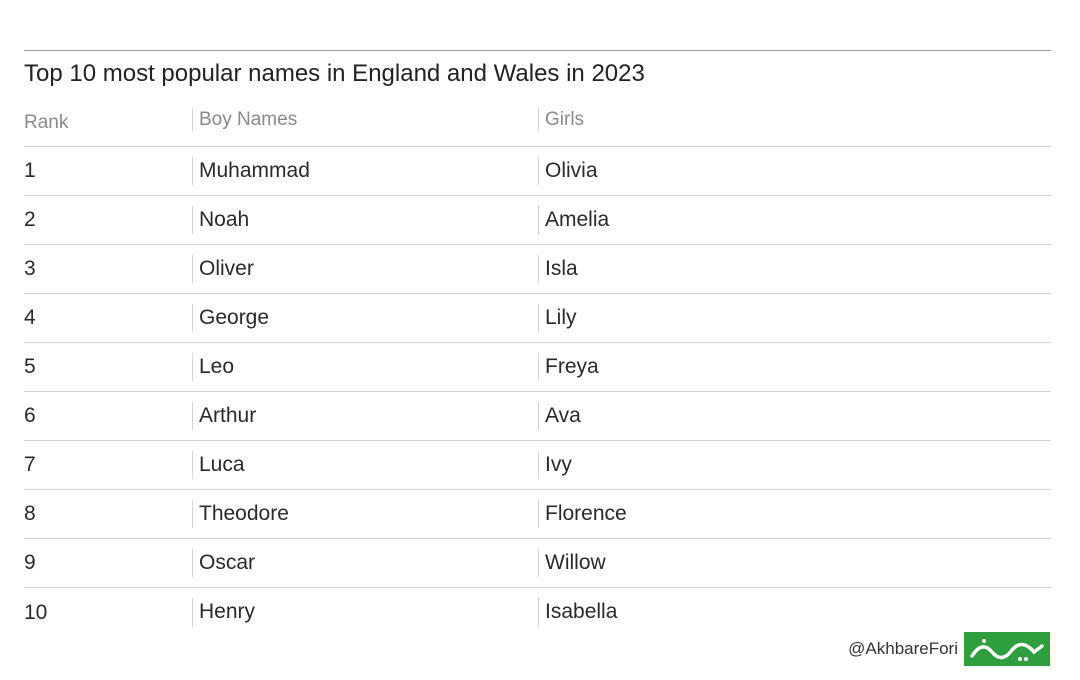 This screenshot has height=680, width=1080. What do you see at coordinates (251, 171) in the screenshot?
I see `boy-name-cell: Muhammad` at bounding box center [251, 171].